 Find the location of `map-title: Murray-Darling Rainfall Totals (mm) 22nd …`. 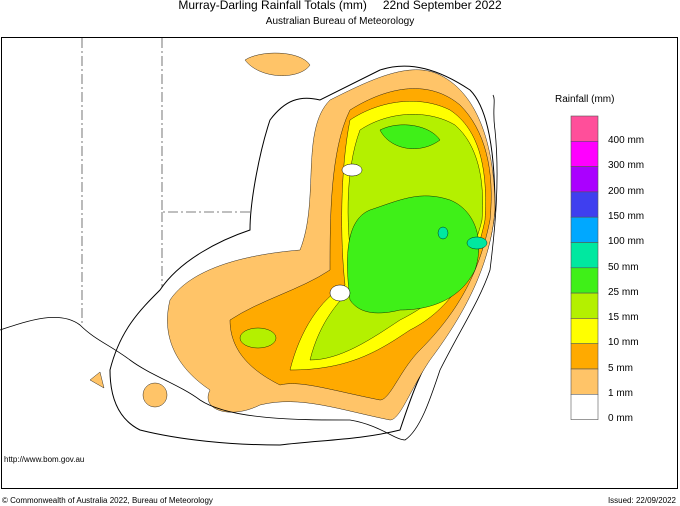

map-title: Murray-Darling Rainfall Totals (mm) 22nd … is located at coordinates (340, 6).